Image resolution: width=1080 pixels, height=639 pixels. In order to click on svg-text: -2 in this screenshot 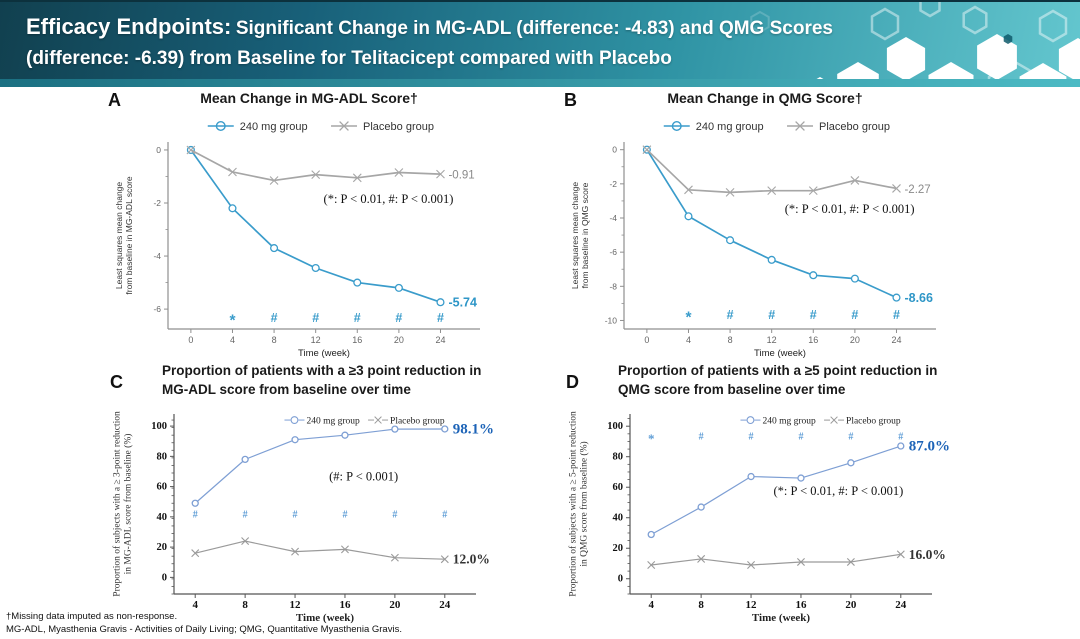, I will do `click(157, 203)`.